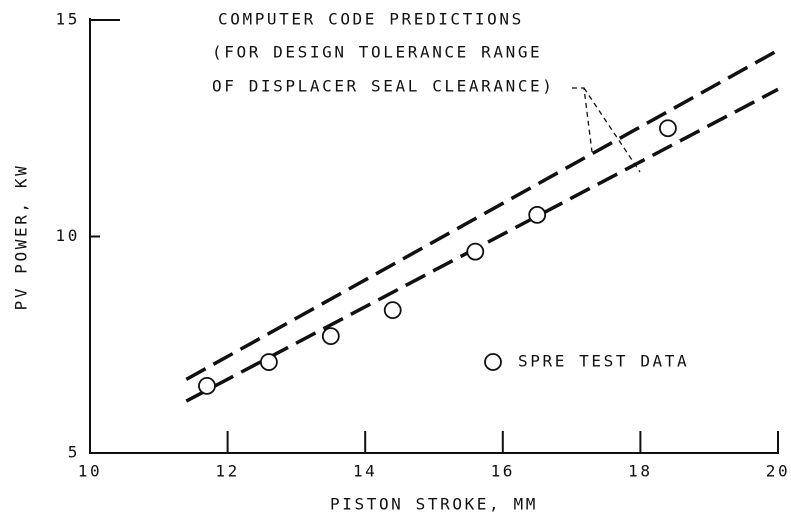 The image size is (791, 520). What do you see at coordinates (21, 237) in the screenshot?
I see `y-axis-label: PV POWER, KW` at bounding box center [21, 237].